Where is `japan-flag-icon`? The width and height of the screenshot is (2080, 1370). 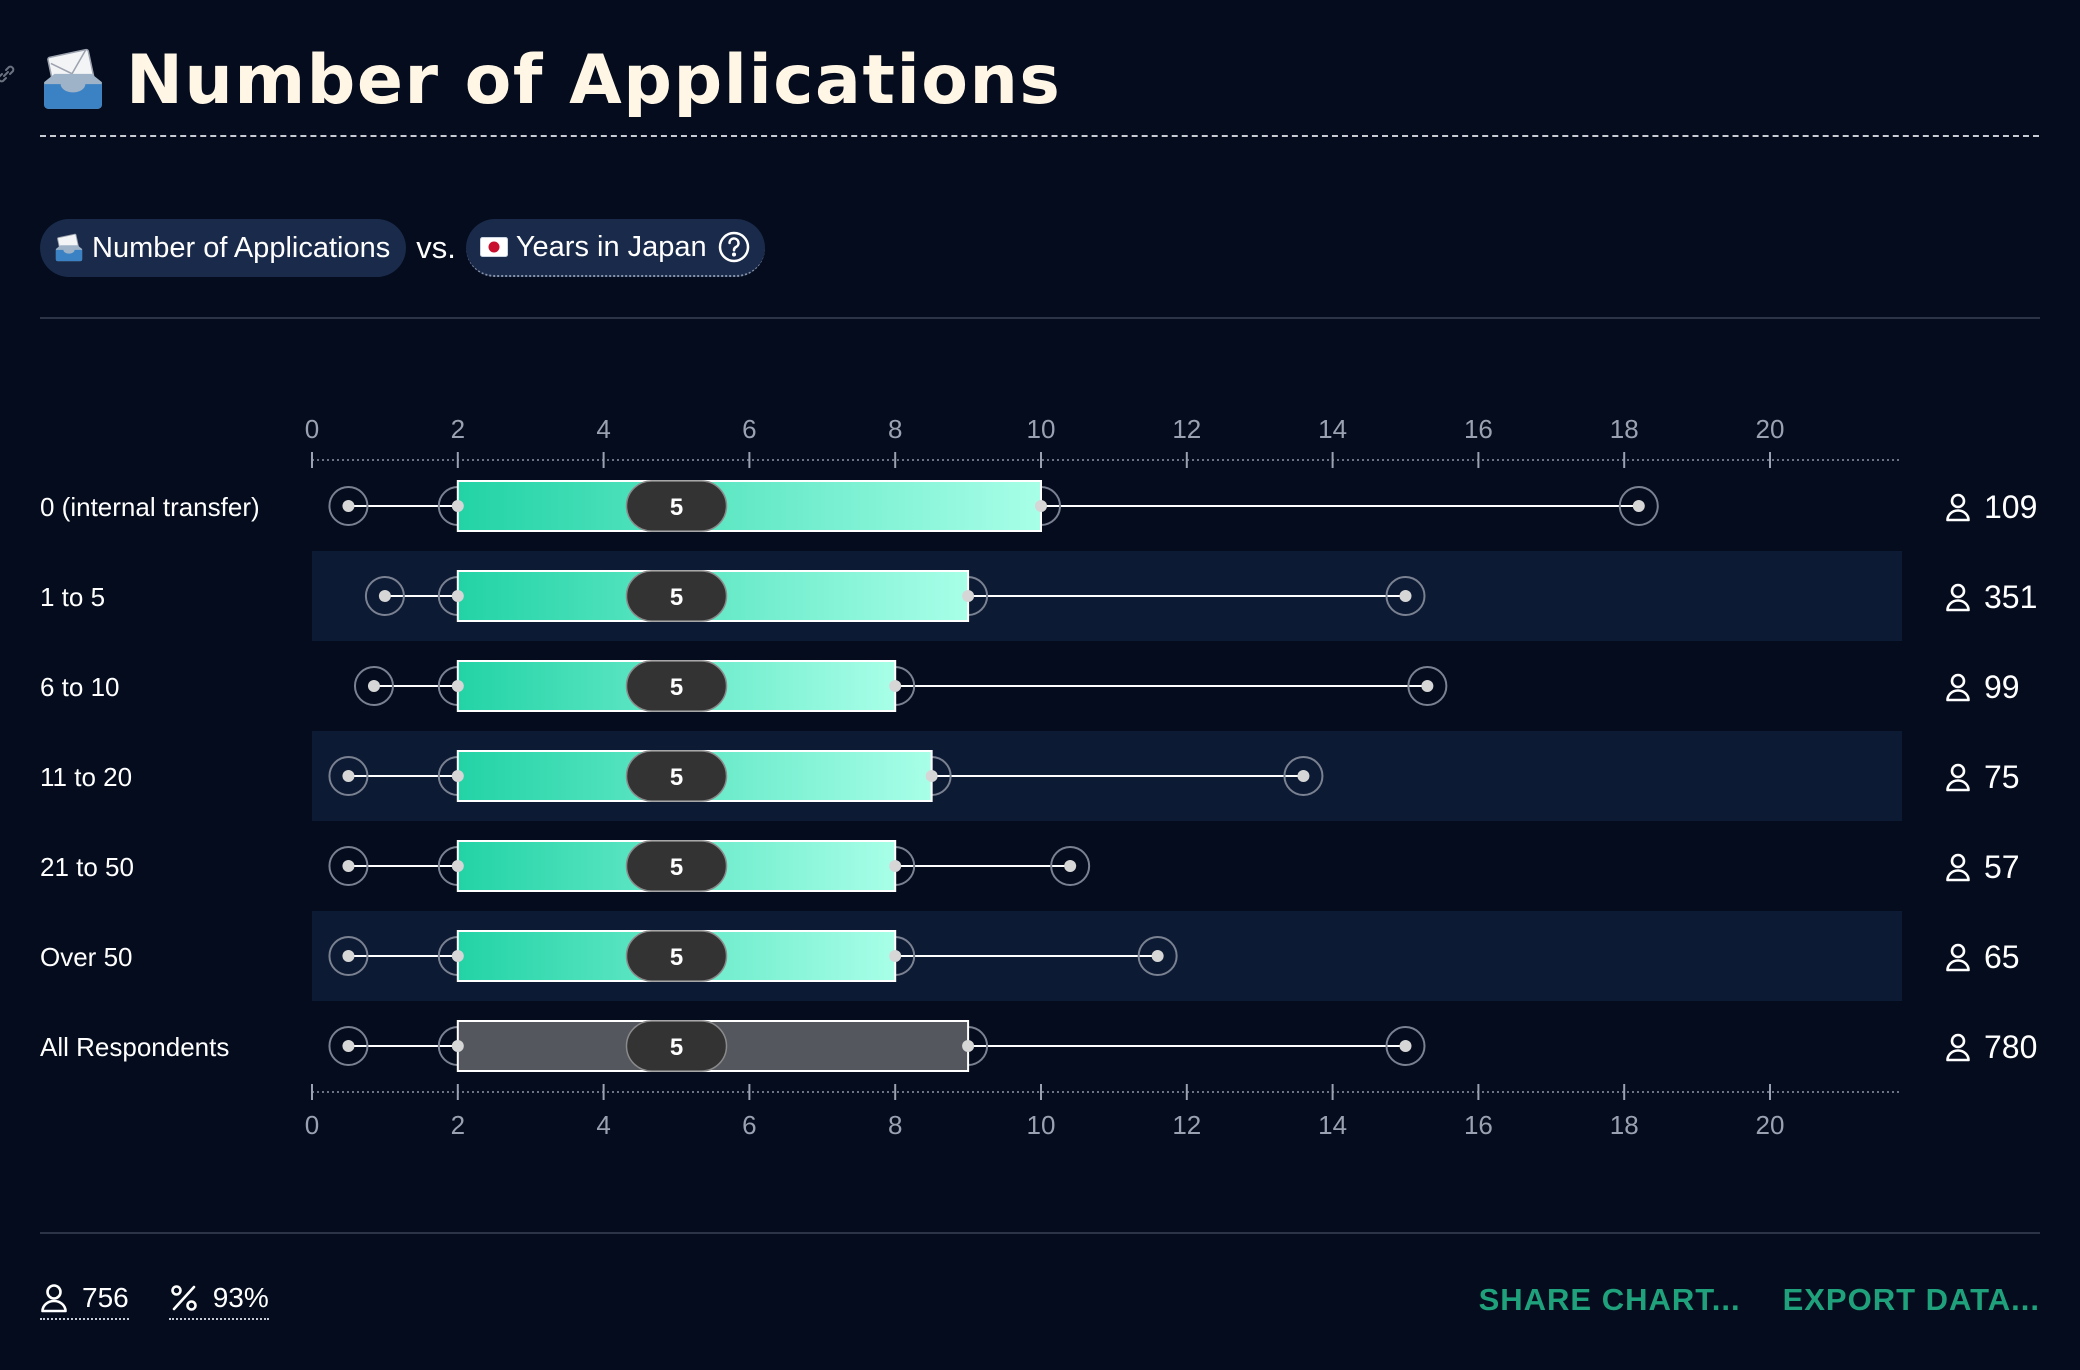
japan-flag-icon is located at coordinates (493, 247).